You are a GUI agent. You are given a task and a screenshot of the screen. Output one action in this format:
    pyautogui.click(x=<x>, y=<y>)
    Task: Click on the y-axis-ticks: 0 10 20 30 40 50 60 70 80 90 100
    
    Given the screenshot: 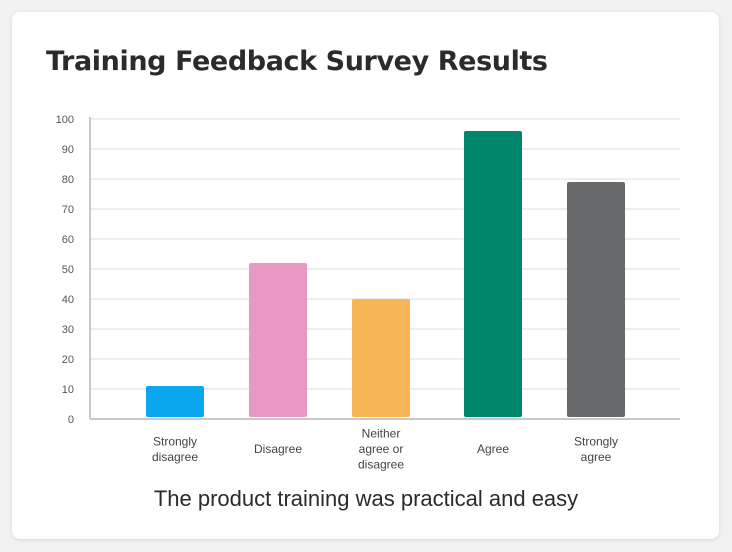 What is the action you would take?
    pyautogui.click(x=65, y=270)
    